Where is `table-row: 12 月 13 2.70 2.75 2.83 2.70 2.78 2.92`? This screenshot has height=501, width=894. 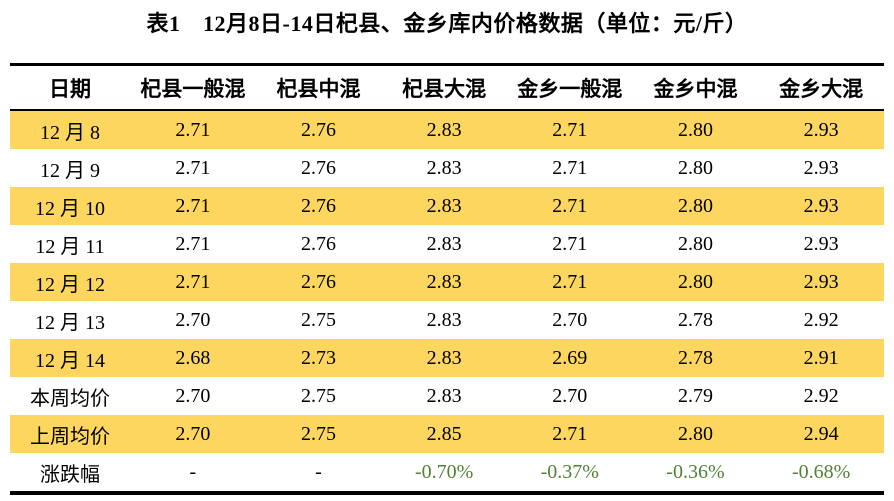 table-row: 12 月 13 2.70 2.75 2.83 2.70 2.78 2.92 is located at coordinates (447, 320).